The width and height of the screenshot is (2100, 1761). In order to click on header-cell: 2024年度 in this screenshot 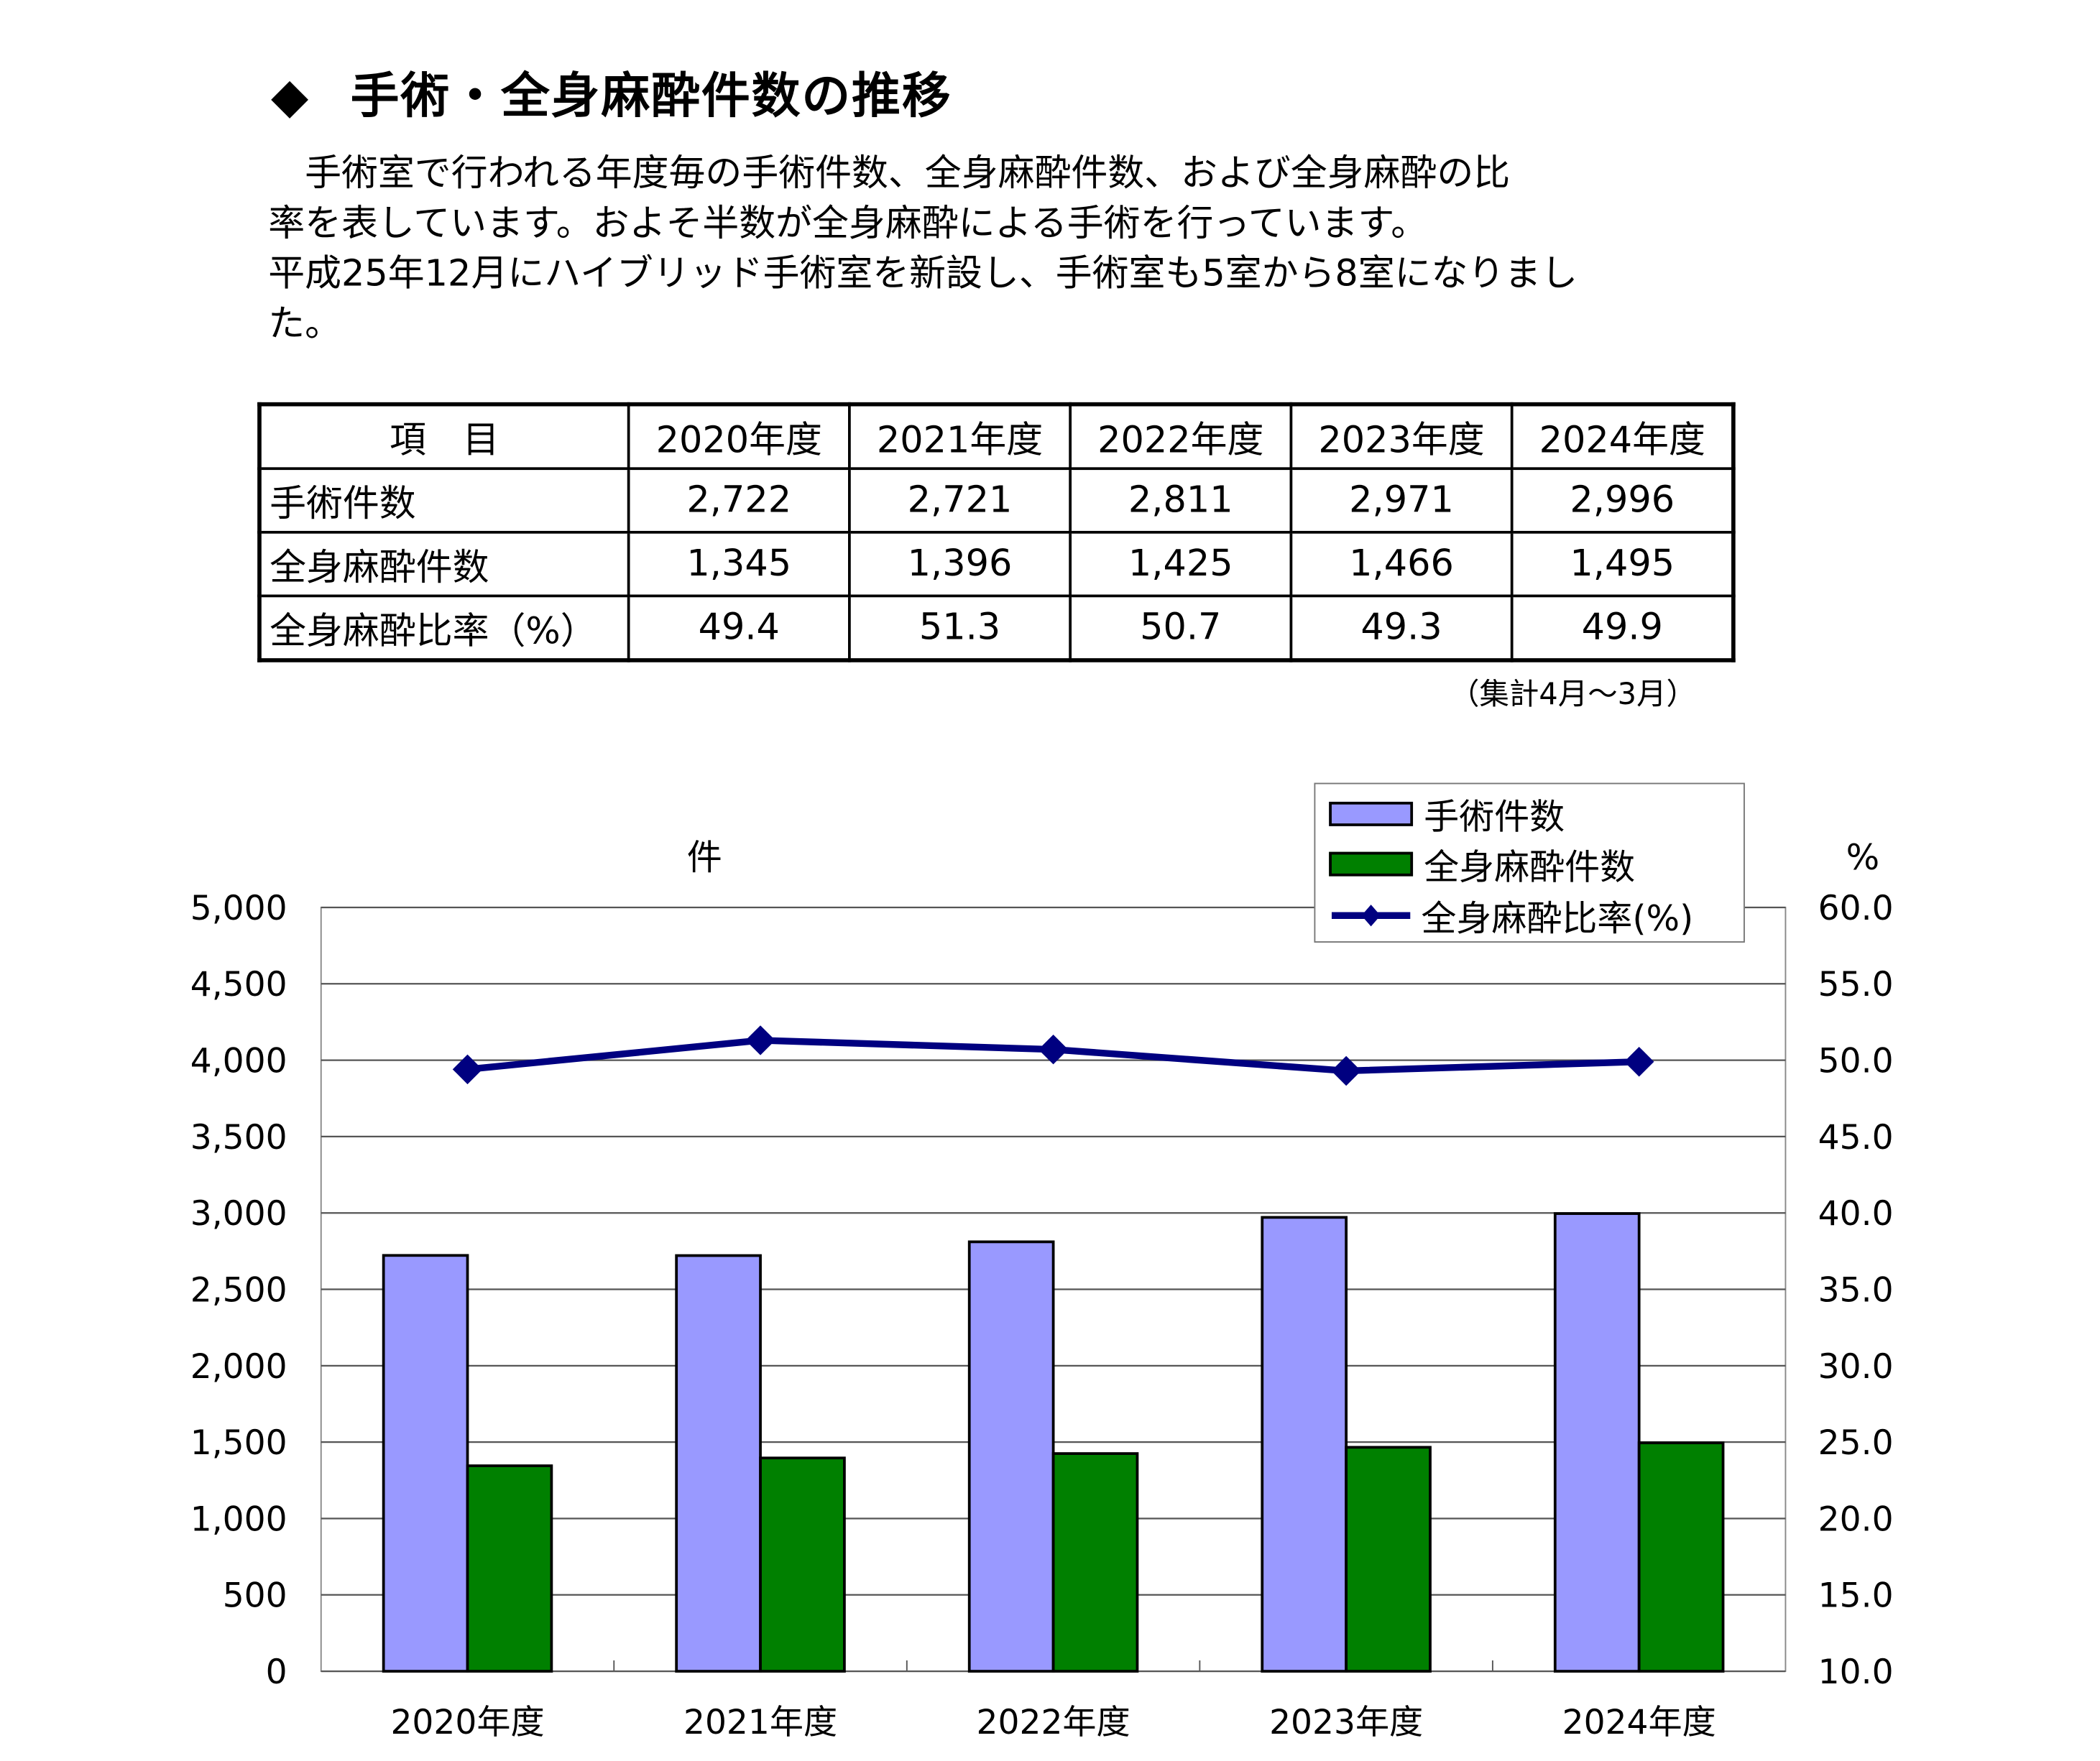, I will do `click(1622, 437)`.